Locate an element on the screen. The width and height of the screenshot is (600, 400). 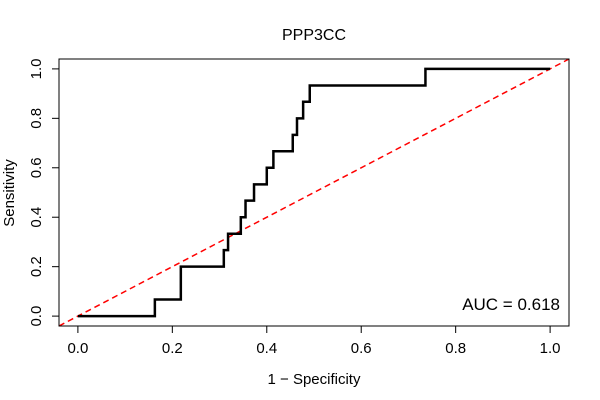
x-tick-label: 0.4 is located at coordinates (266, 348).